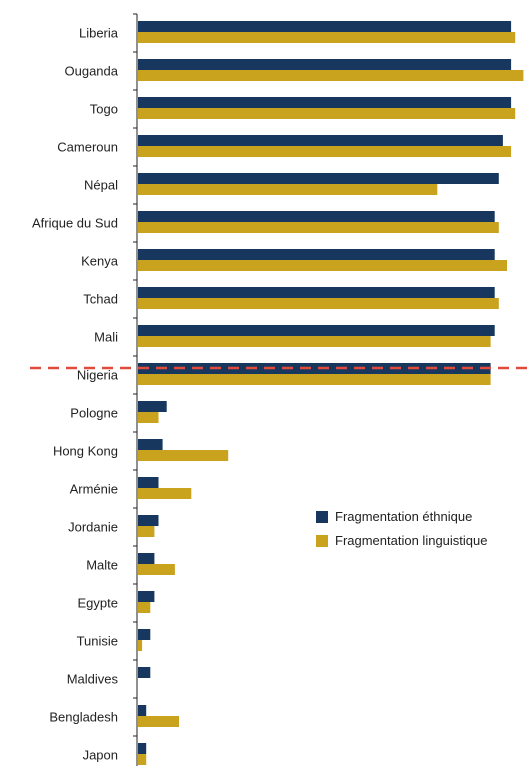 This screenshot has width=528, height=770. What do you see at coordinates (94, 413) in the screenshot?
I see `category-label-pologne: Pologne` at bounding box center [94, 413].